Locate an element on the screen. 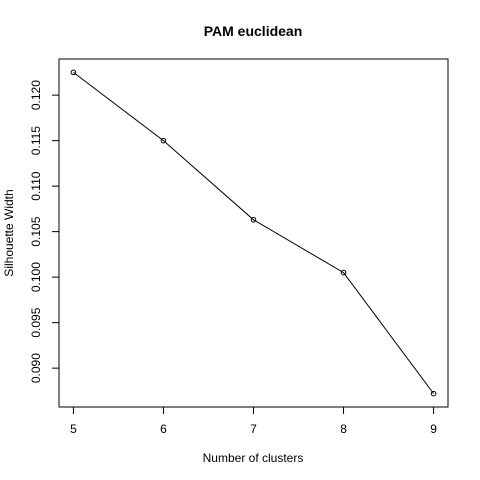 Image resolution: width=480 pixels, height=480 pixels. y-tick-label: 0.110 is located at coordinates (36, 185).